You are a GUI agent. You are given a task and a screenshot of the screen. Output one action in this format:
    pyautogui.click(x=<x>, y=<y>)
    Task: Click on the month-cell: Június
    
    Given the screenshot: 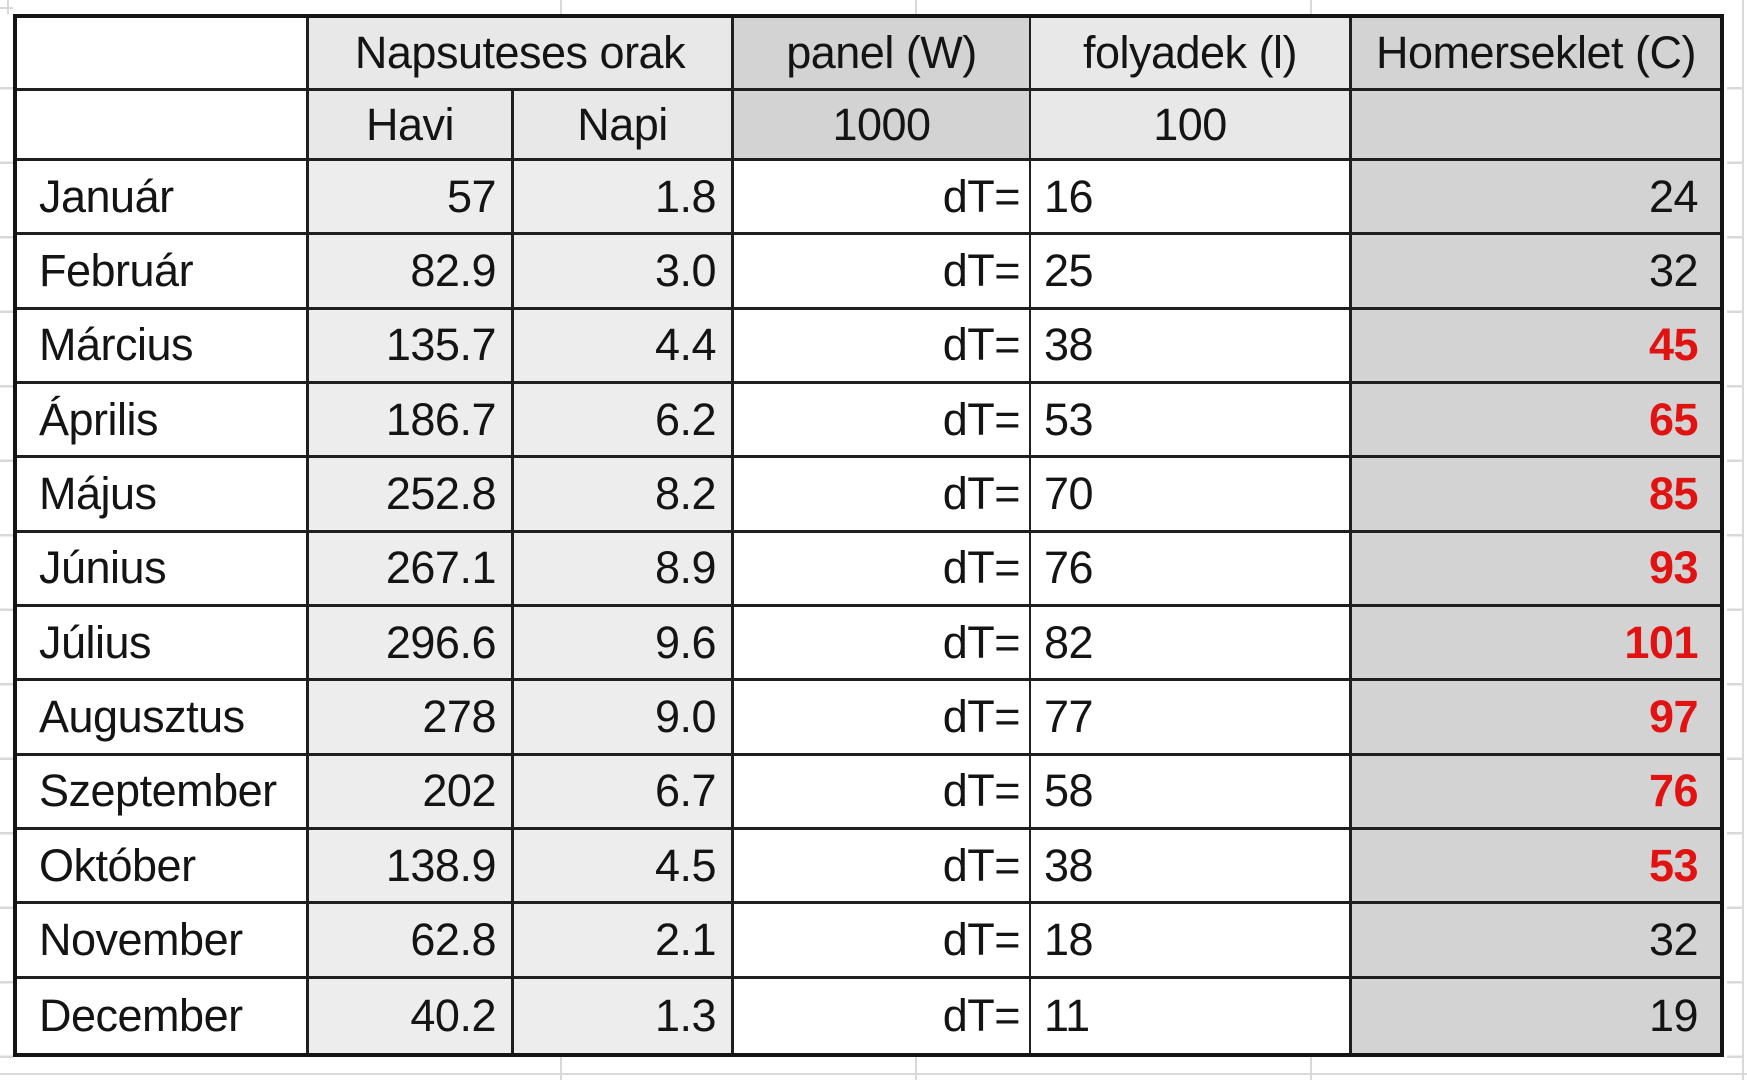 What is the action you would take?
    pyautogui.click(x=163, y=569)
    